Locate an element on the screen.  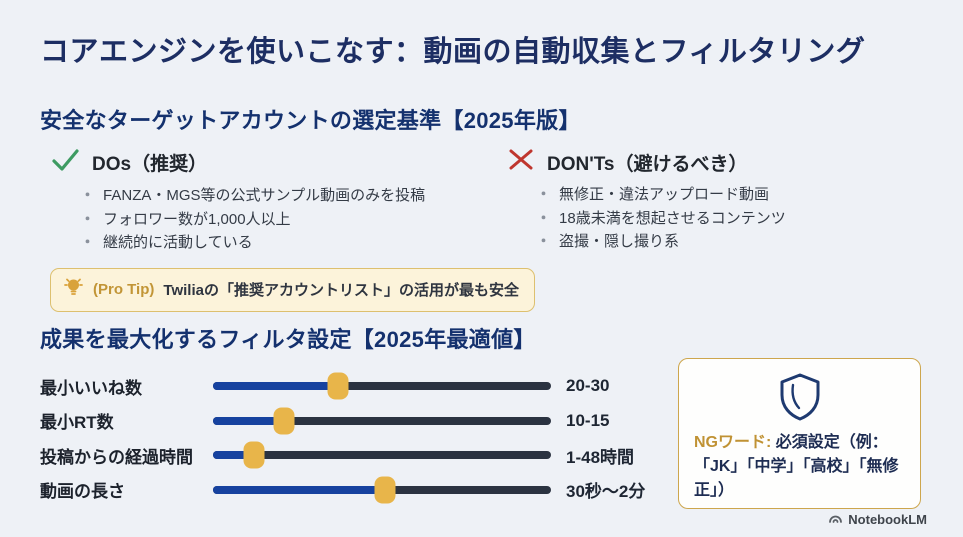
slider-value: 30秒〜2分 is located at coordinates (606, 492).